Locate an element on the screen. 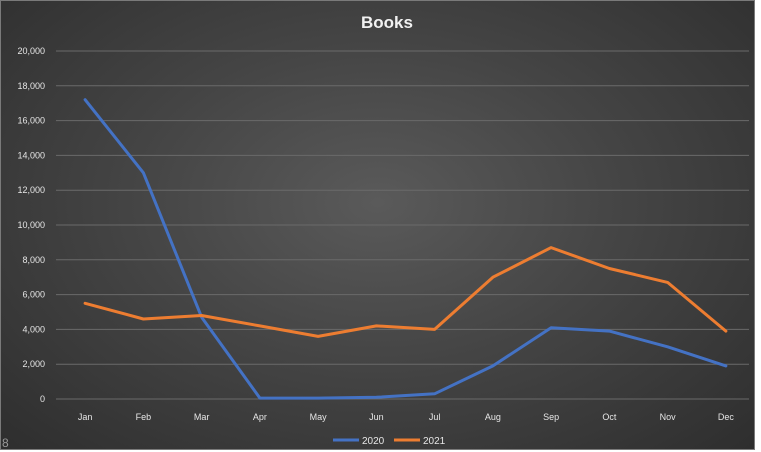  x-tick-label: Aug is located at coordinates (493, 417).